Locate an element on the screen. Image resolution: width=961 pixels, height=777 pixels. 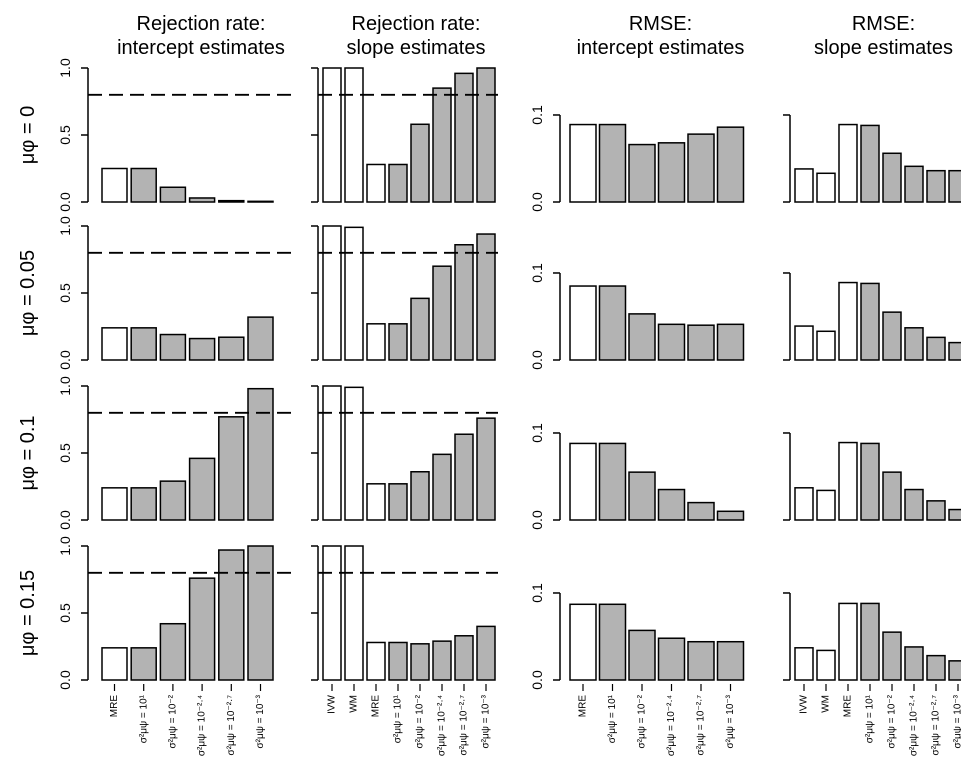
row-label: μφ = 0.05 is located at coordinates (28, 293).